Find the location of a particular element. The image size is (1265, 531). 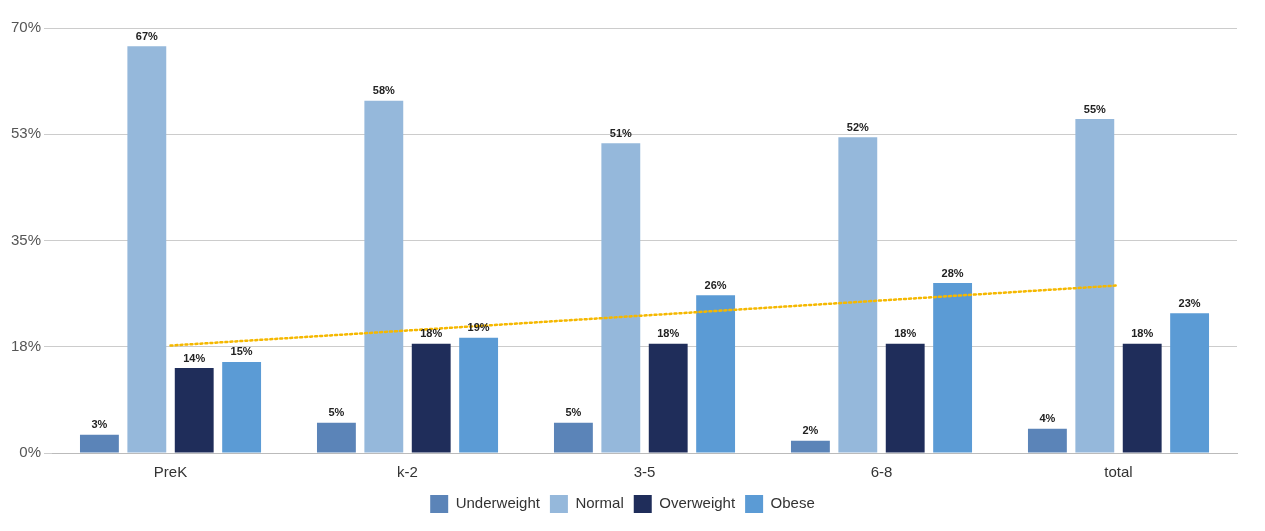

legend-label: Obese is located at coordinates (792, 503).